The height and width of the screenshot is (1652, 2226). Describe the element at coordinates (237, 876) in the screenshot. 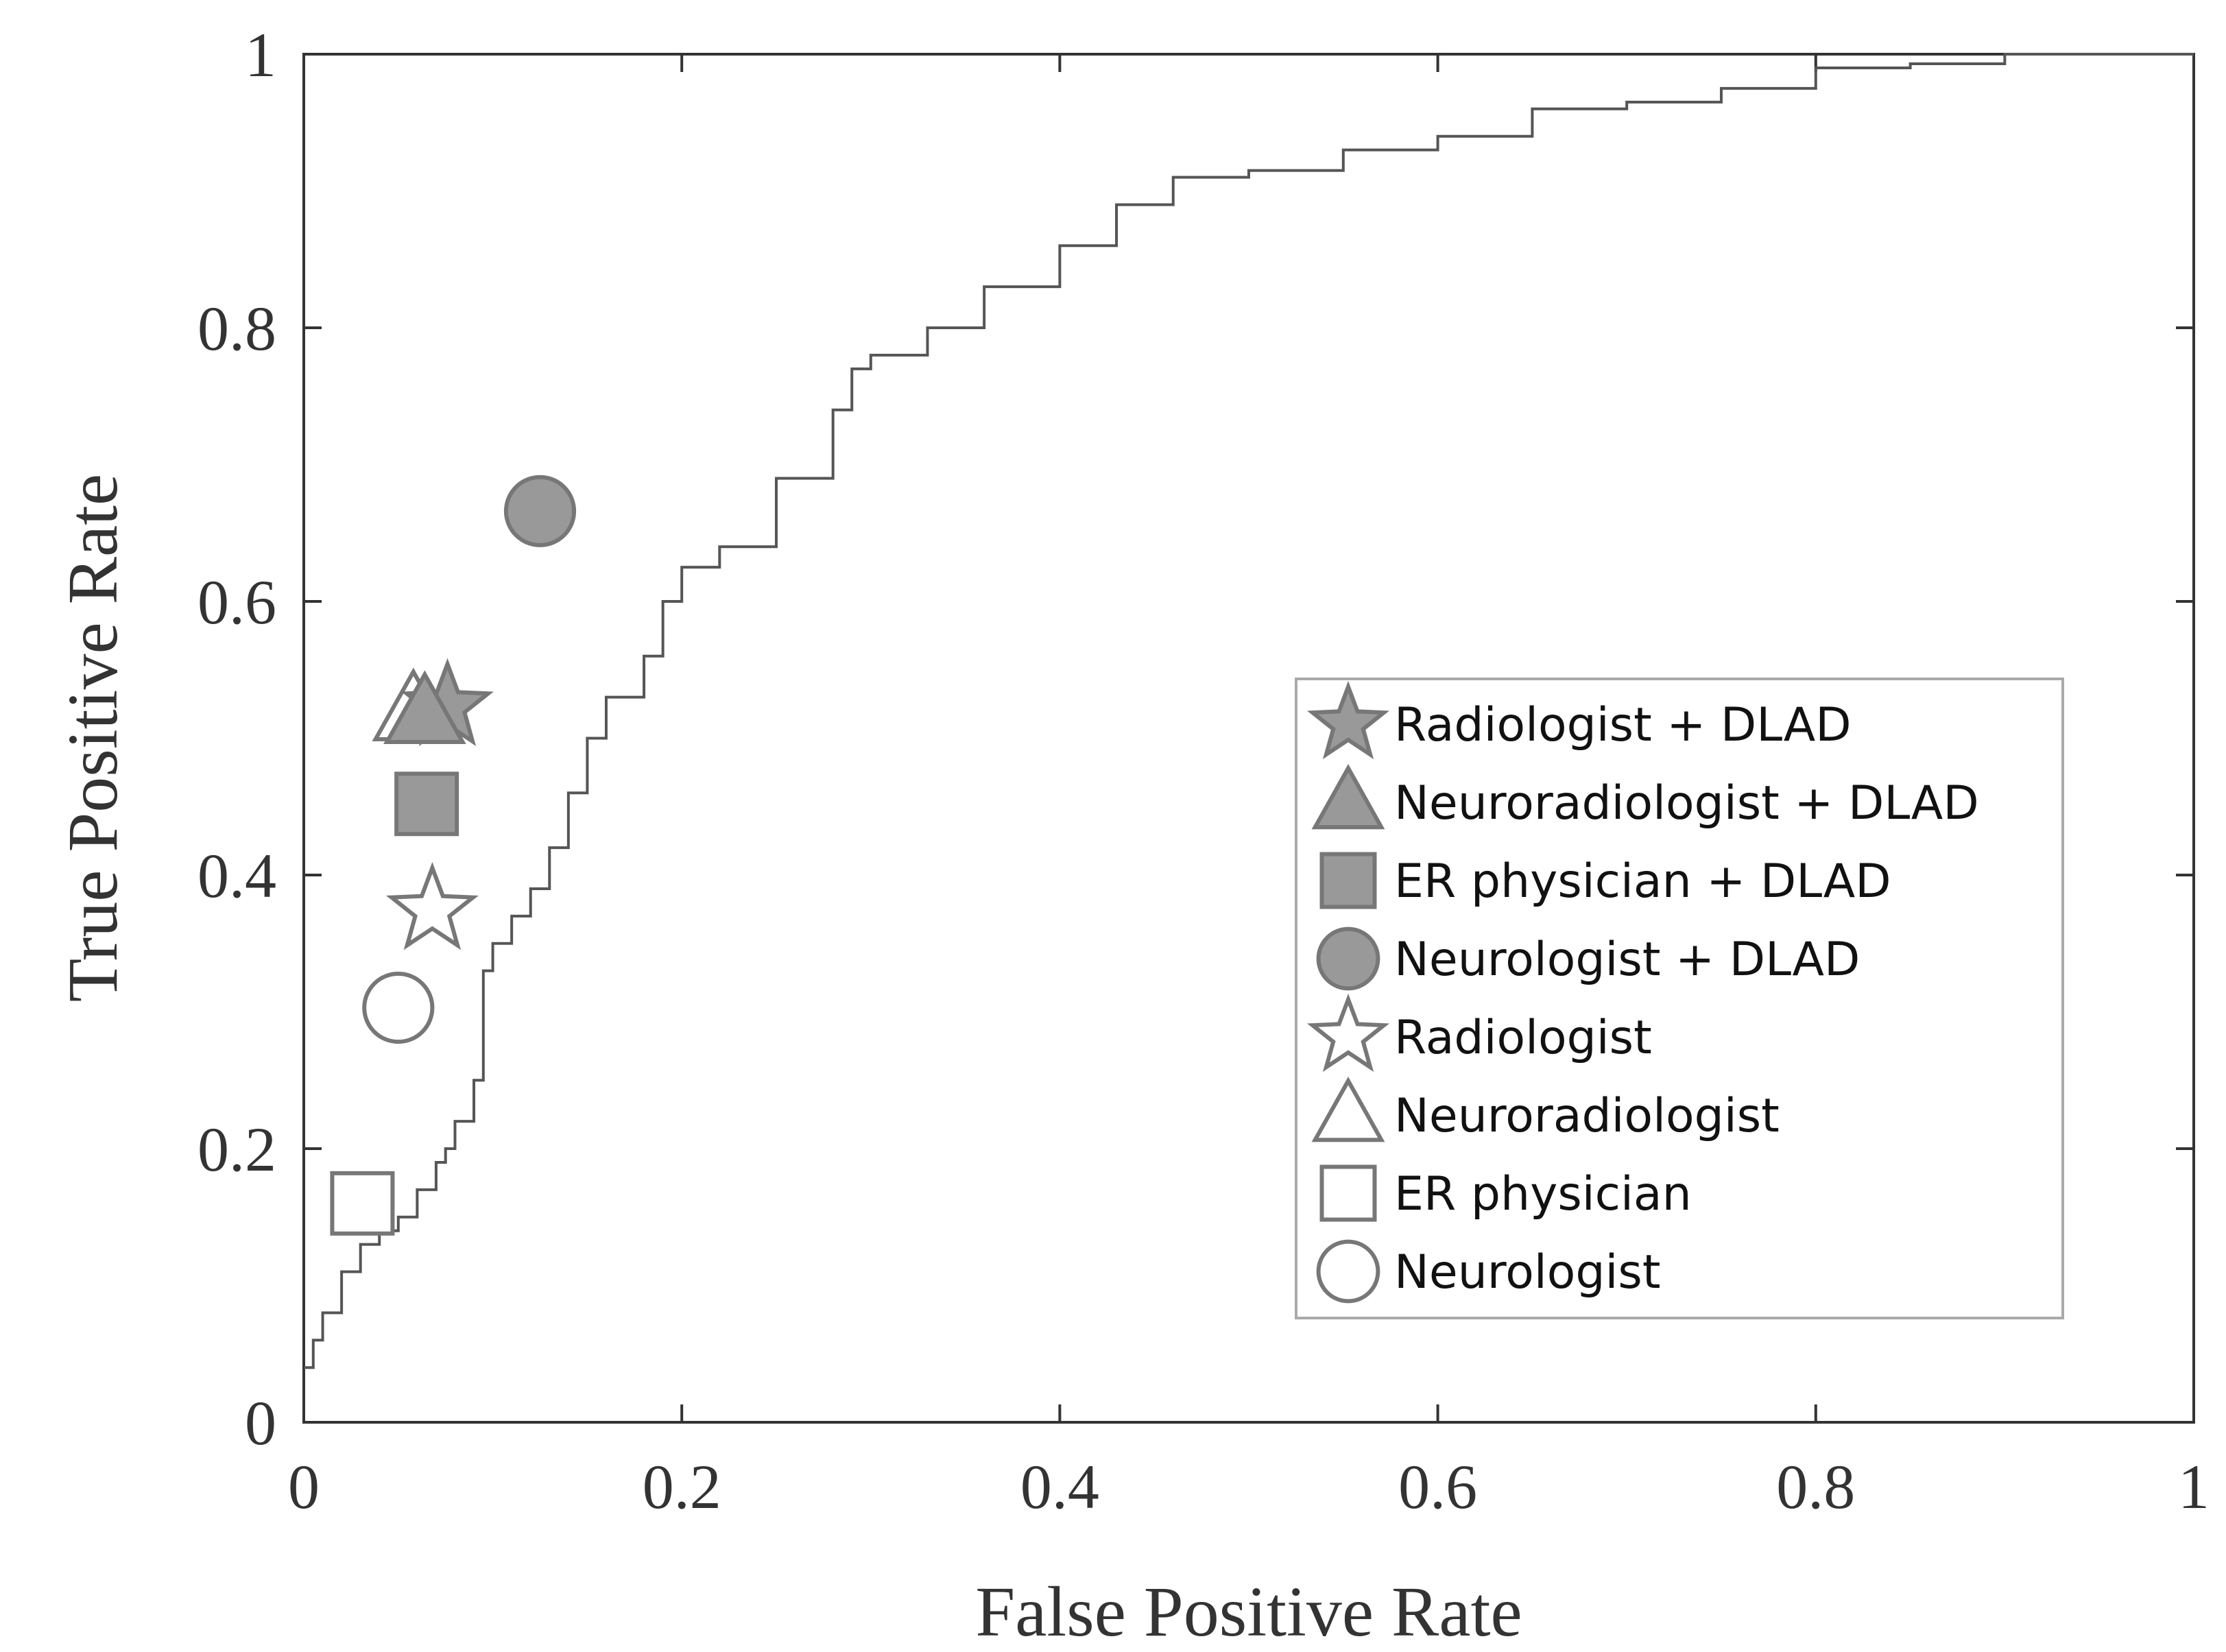

I see `y-tick-label: 0.4` at that location.